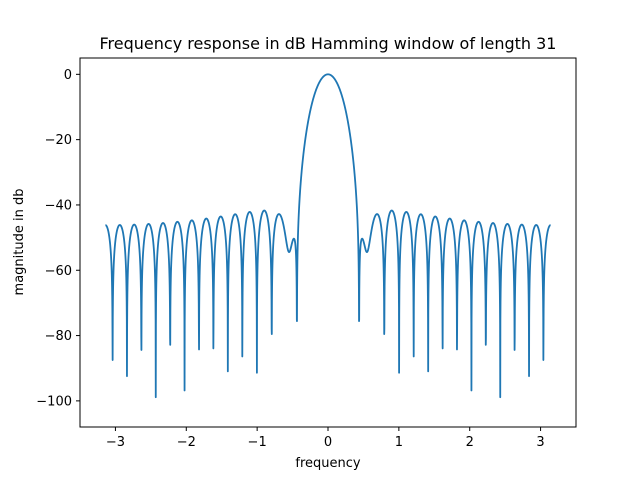 The image size is (640, 480). Describe the element at coordinates (257, 442) in the screenshot. I see `x-tick-label: −1` at that location.